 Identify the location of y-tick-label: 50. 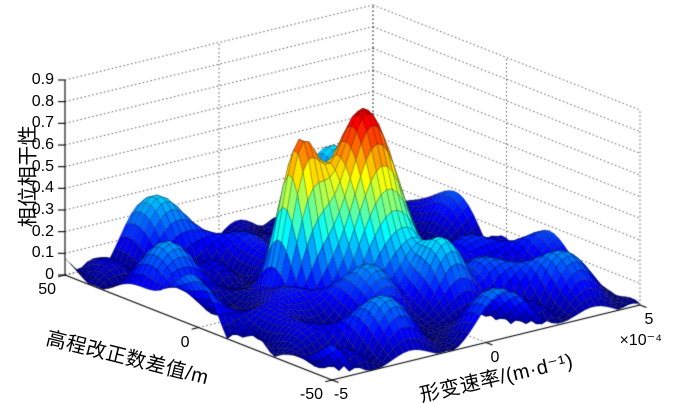
(47, 289).